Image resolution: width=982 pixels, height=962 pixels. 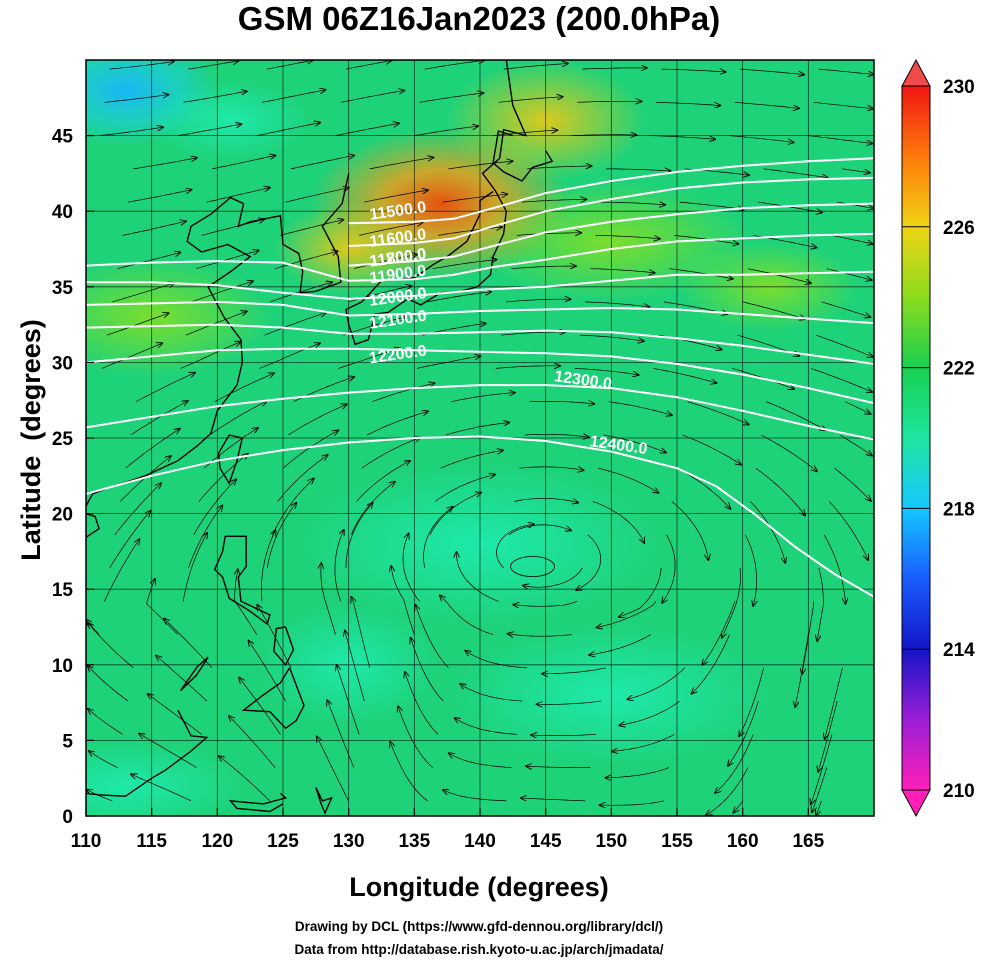 I want to click on colorbar: 210 214 218 222 226 230, so click(x=938, y=438).